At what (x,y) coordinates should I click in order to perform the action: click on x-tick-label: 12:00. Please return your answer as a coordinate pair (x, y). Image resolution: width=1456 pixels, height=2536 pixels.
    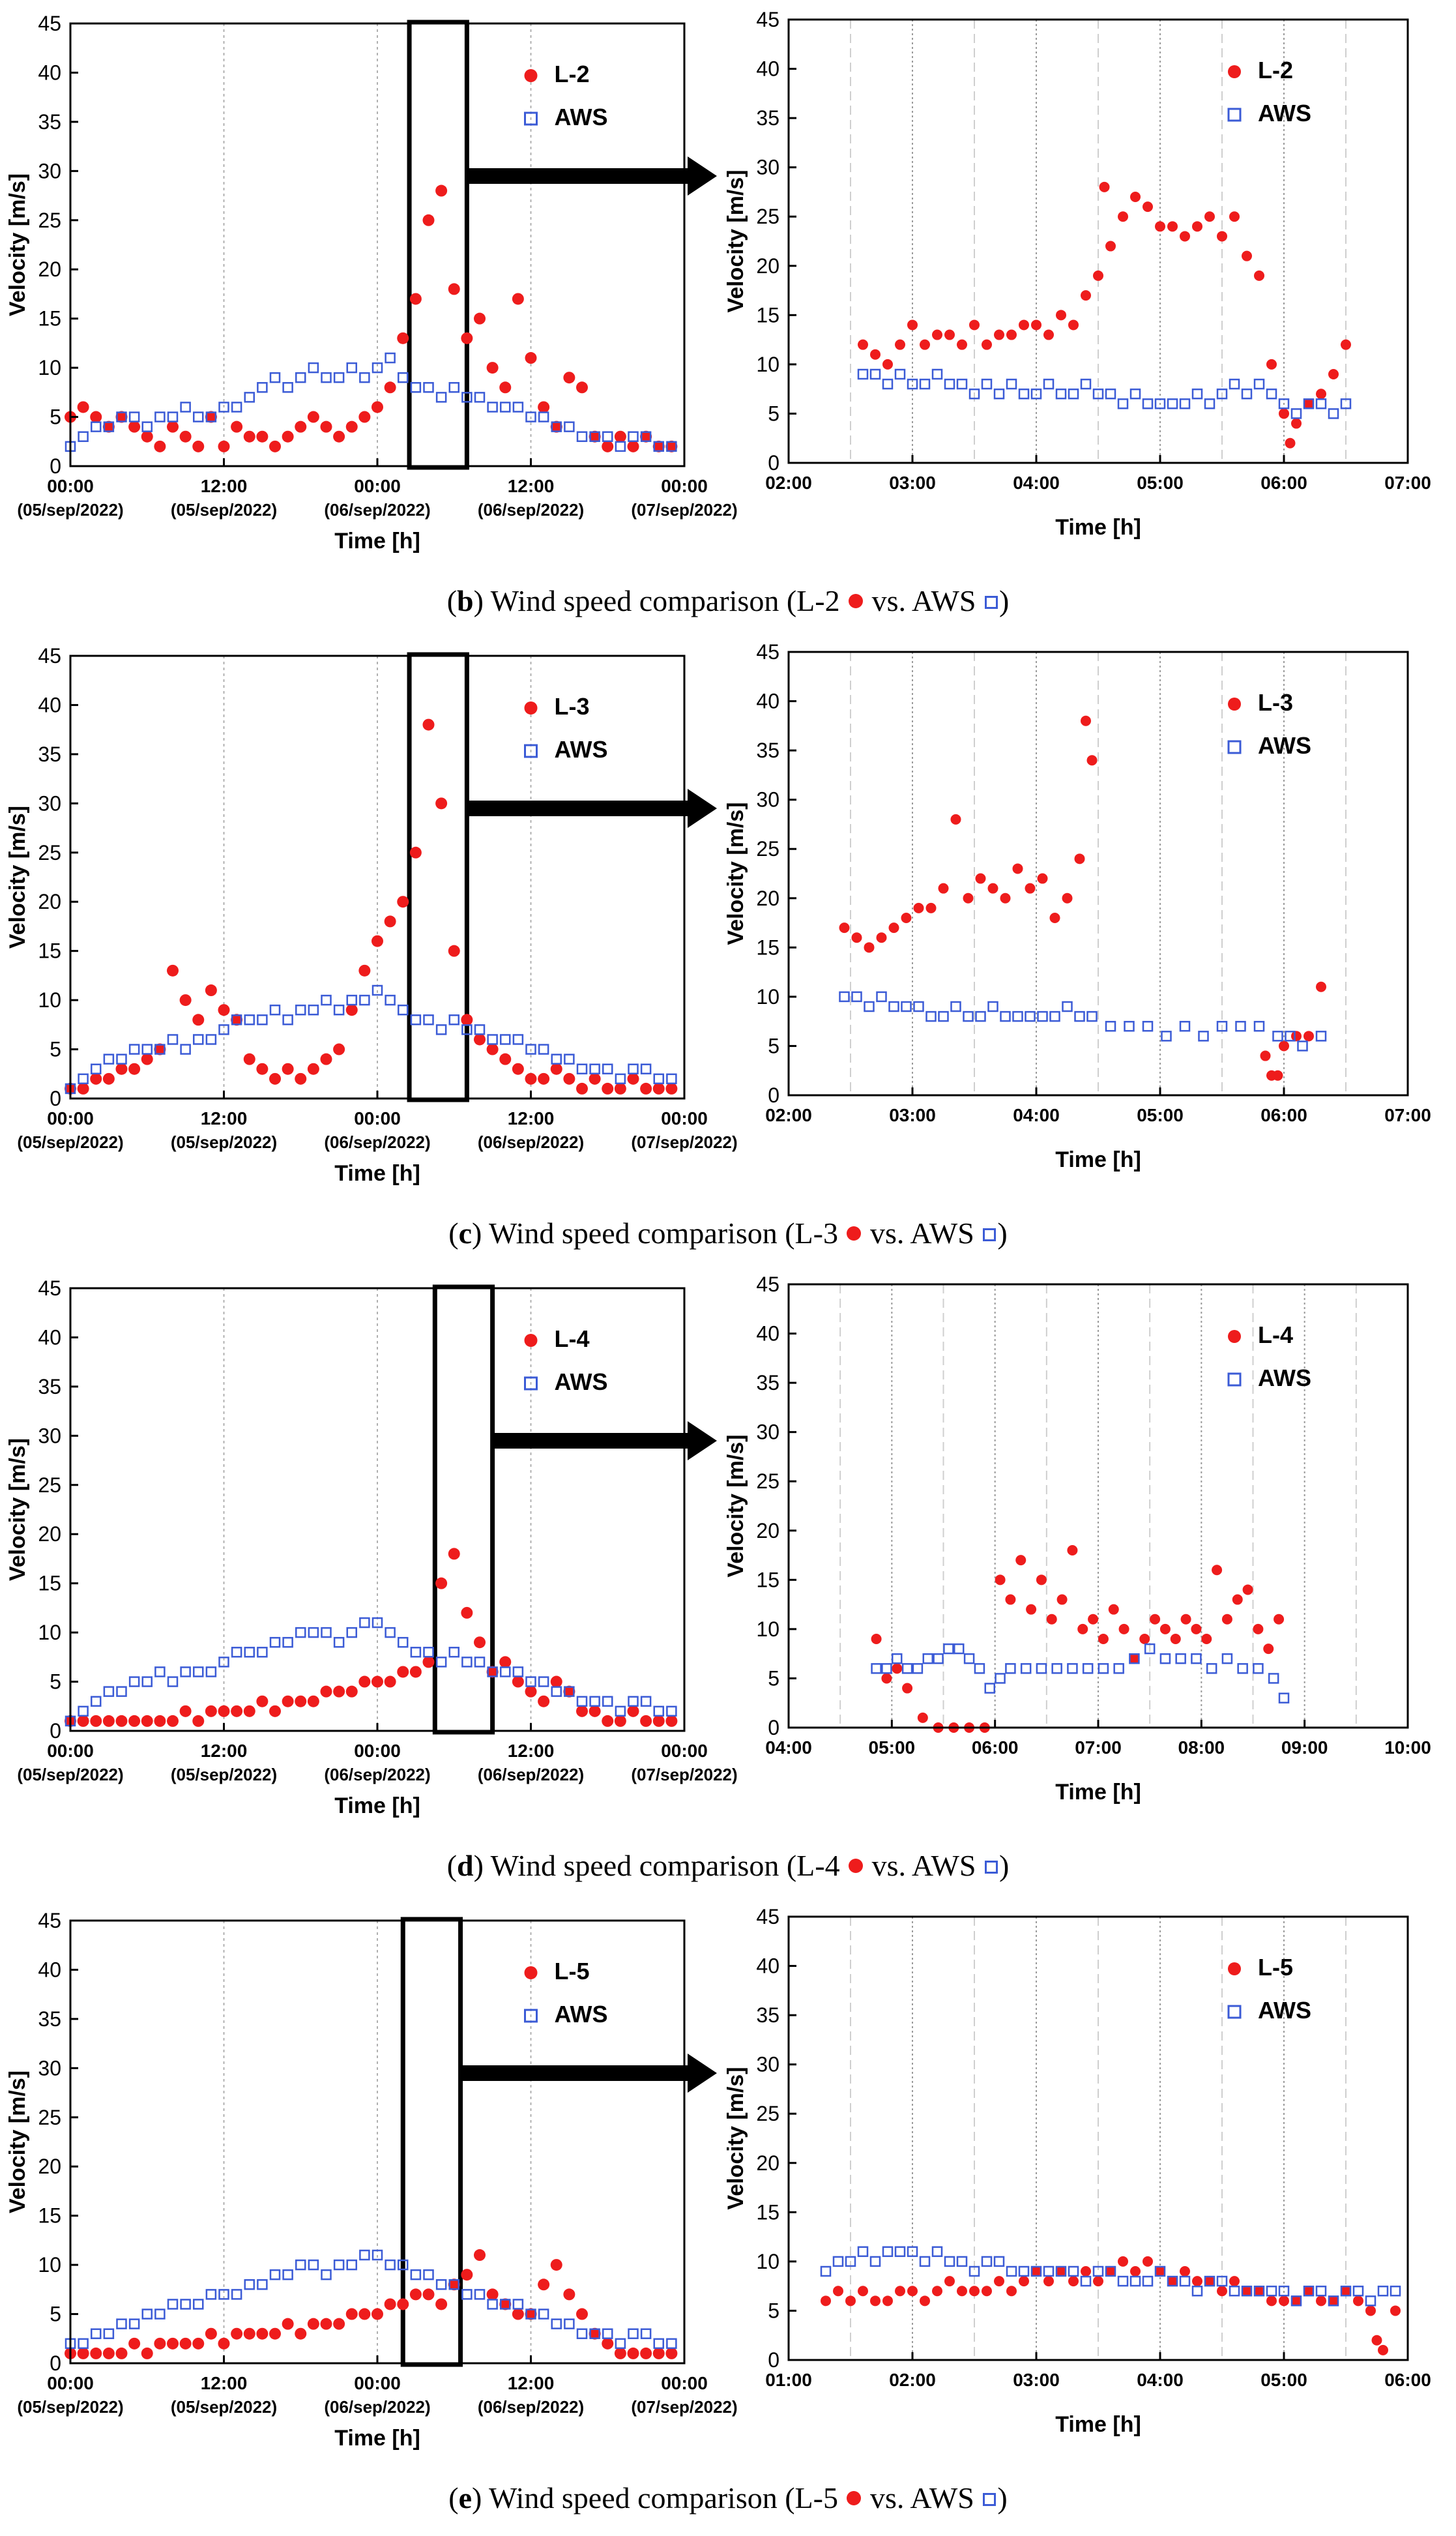
    Looking at the image, I should click on (532, 486).